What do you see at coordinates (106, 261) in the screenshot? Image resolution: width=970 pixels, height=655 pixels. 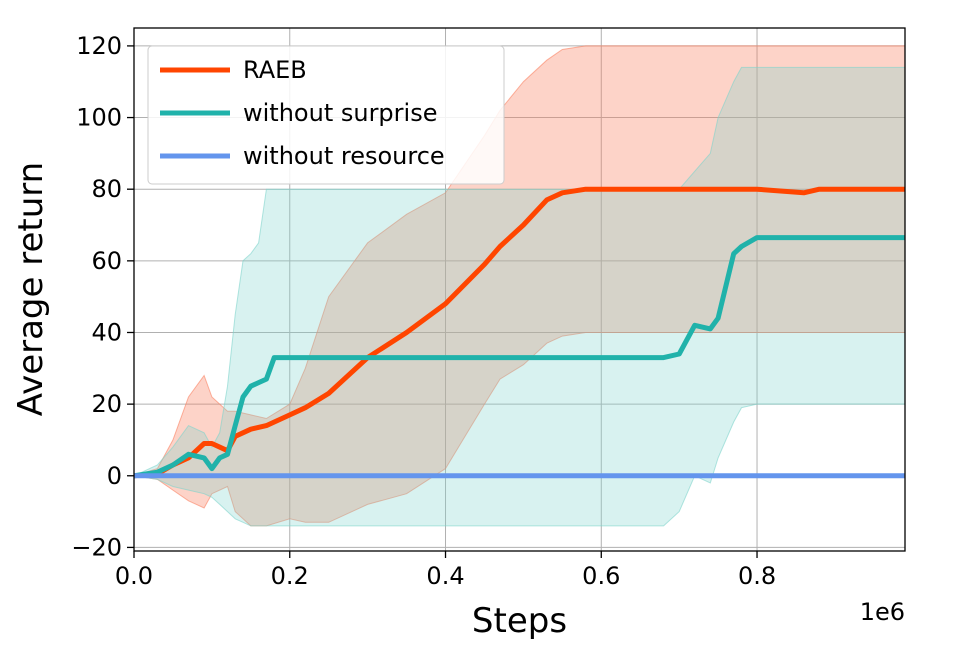 I see `y-tick-label: 60` at bounding box center [106, 261].